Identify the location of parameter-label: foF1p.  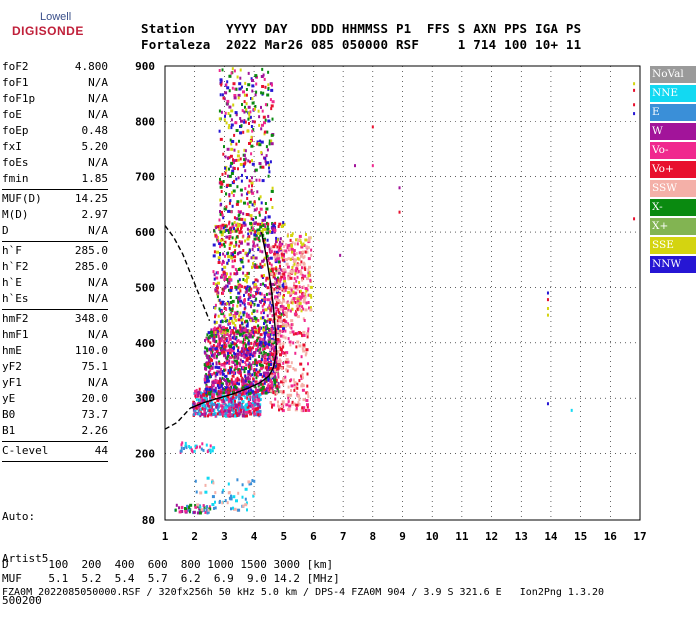
(19, 98).